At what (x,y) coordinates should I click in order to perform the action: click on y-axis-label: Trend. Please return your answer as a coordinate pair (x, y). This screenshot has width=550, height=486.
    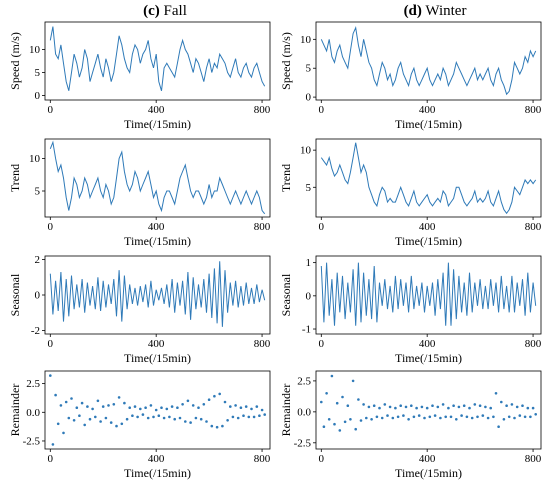
    Looking at the image, I should click on (286, 178).